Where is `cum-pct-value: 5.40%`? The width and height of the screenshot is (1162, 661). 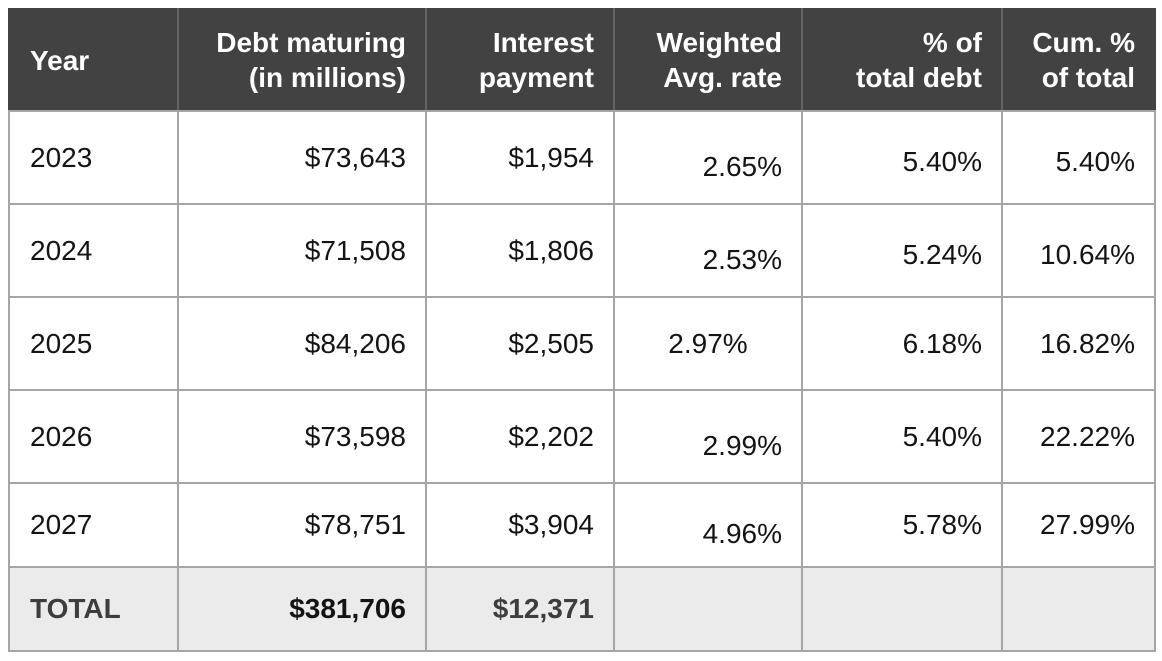
cum-pct-value: 5.40% is located at coordinates (1095, 161).